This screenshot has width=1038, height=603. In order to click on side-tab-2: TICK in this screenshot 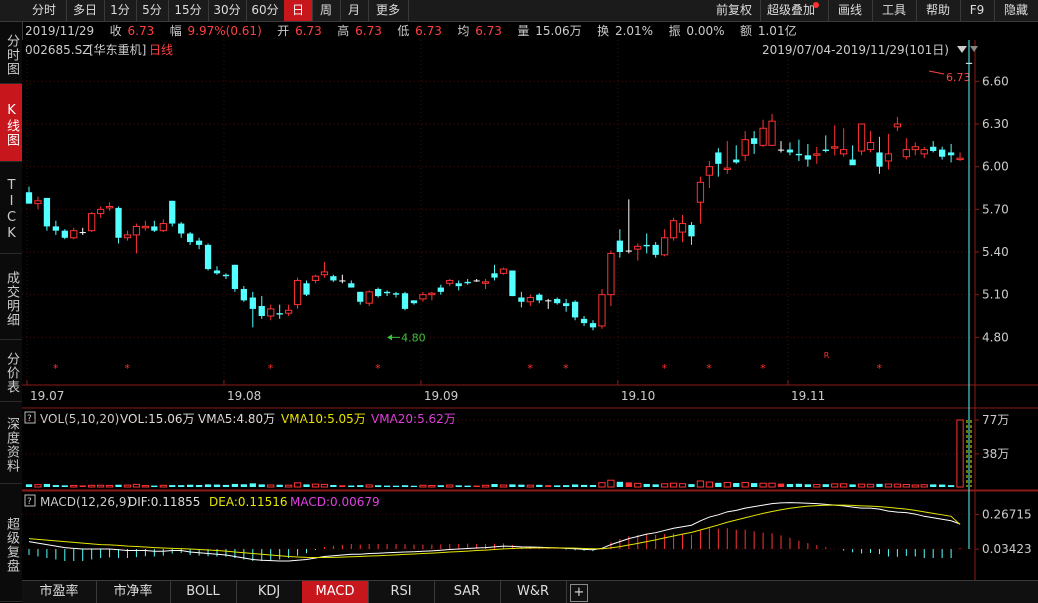, I will do `click(11, 208)`.